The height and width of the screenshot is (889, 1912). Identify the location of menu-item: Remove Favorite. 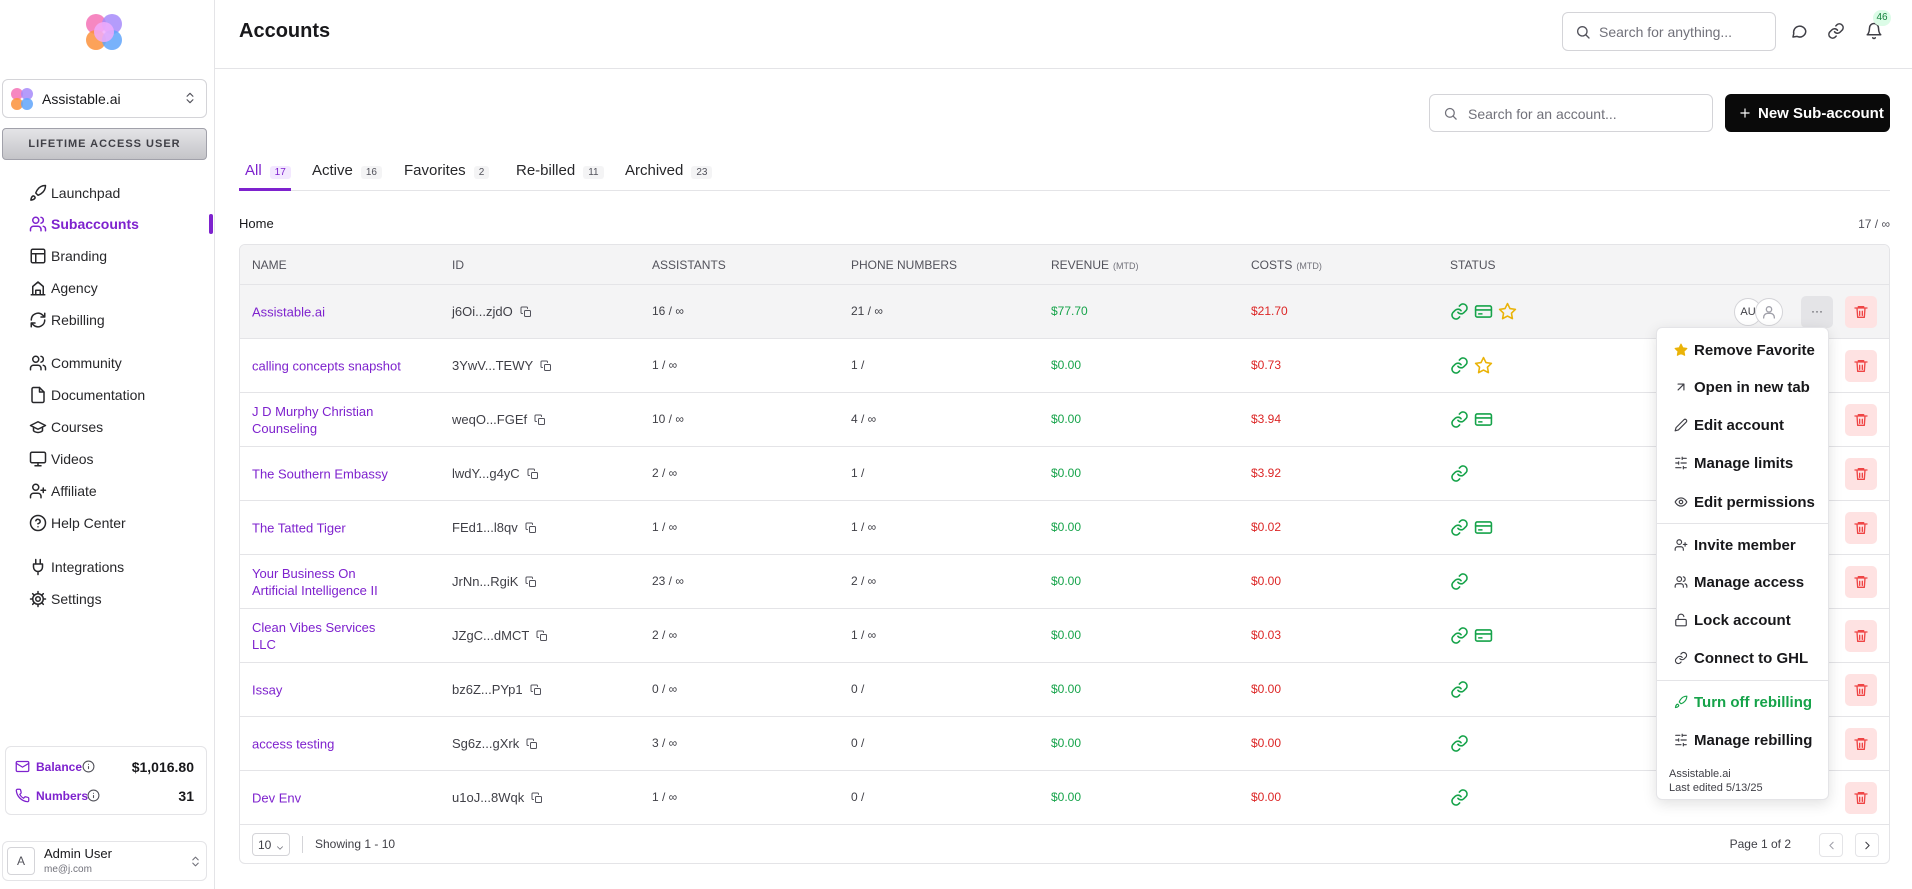
(1742, 350).